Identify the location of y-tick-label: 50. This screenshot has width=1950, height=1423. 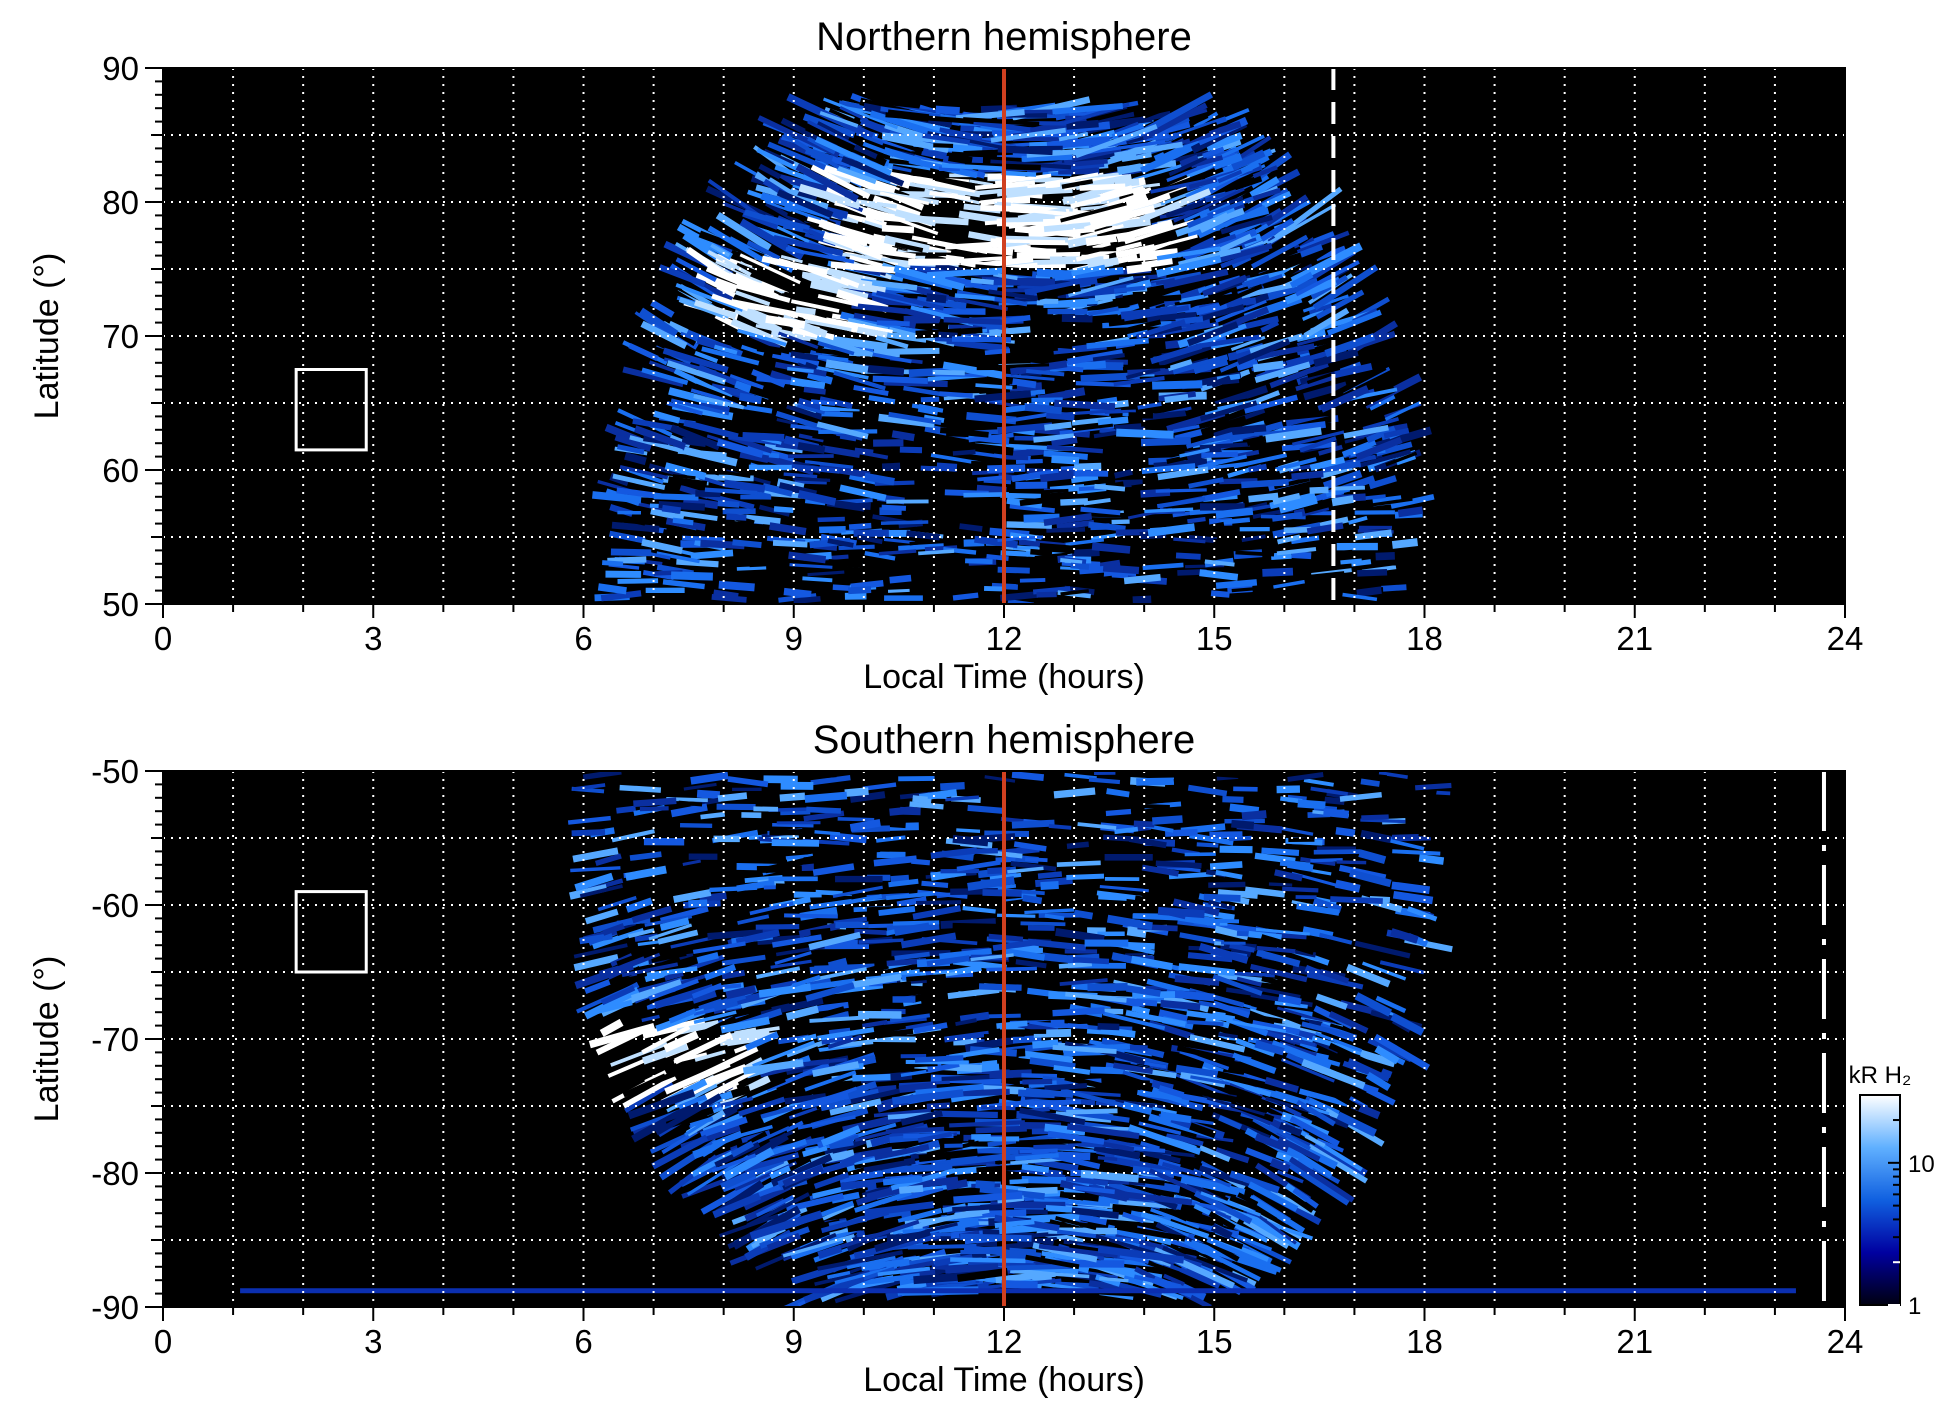
(120, 604).